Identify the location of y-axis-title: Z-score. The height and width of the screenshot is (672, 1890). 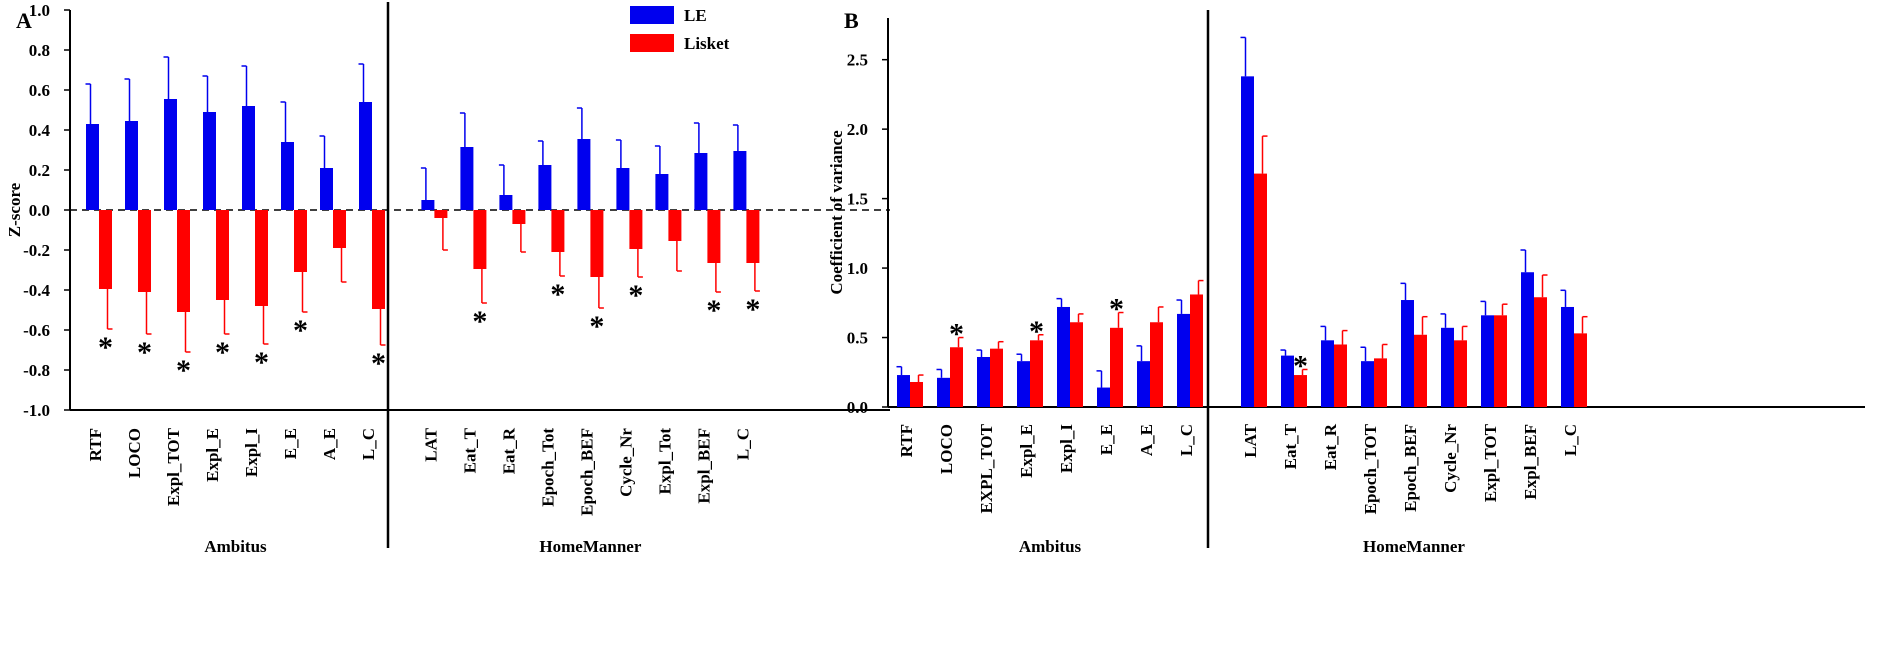
(14, 209).